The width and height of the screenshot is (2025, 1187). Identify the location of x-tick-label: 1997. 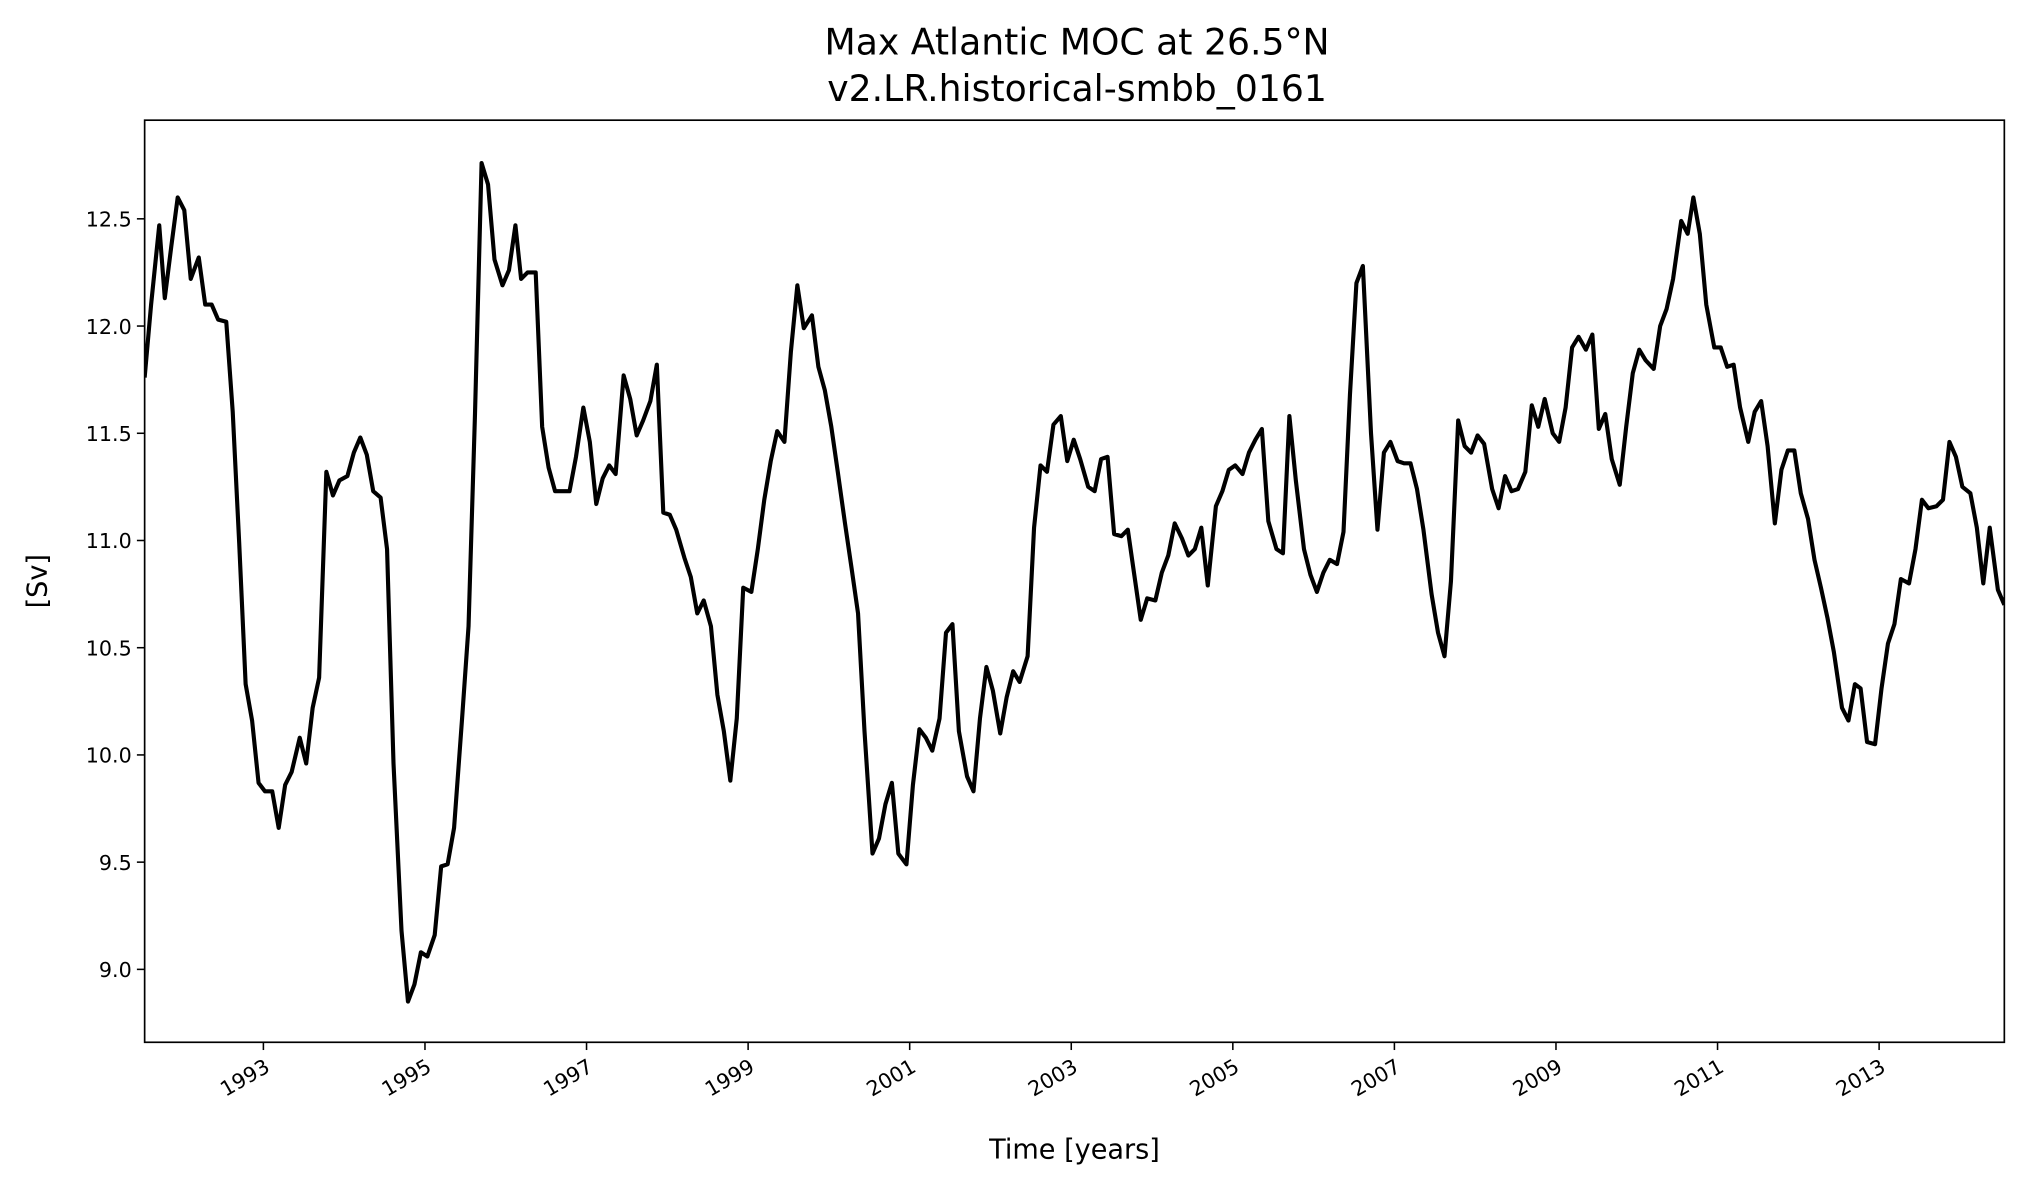
(568, 1077).